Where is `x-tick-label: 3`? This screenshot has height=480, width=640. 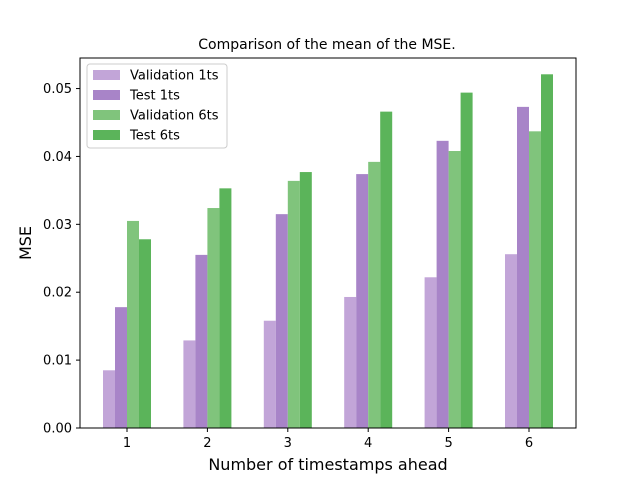
x-tick-label: 3 is located at coordinates (288, 443).